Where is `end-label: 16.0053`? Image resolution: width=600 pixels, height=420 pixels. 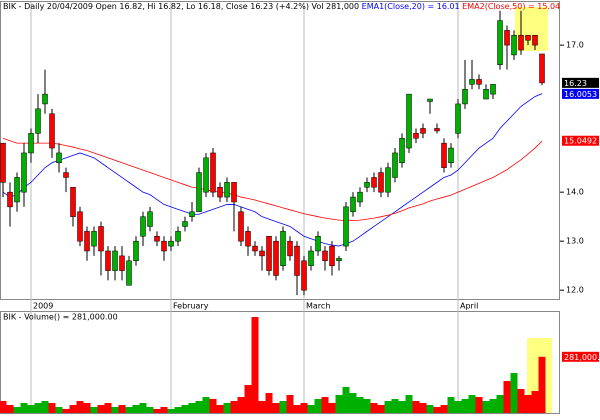 end-label: 16.0053 is located at coordinates (580, 94).